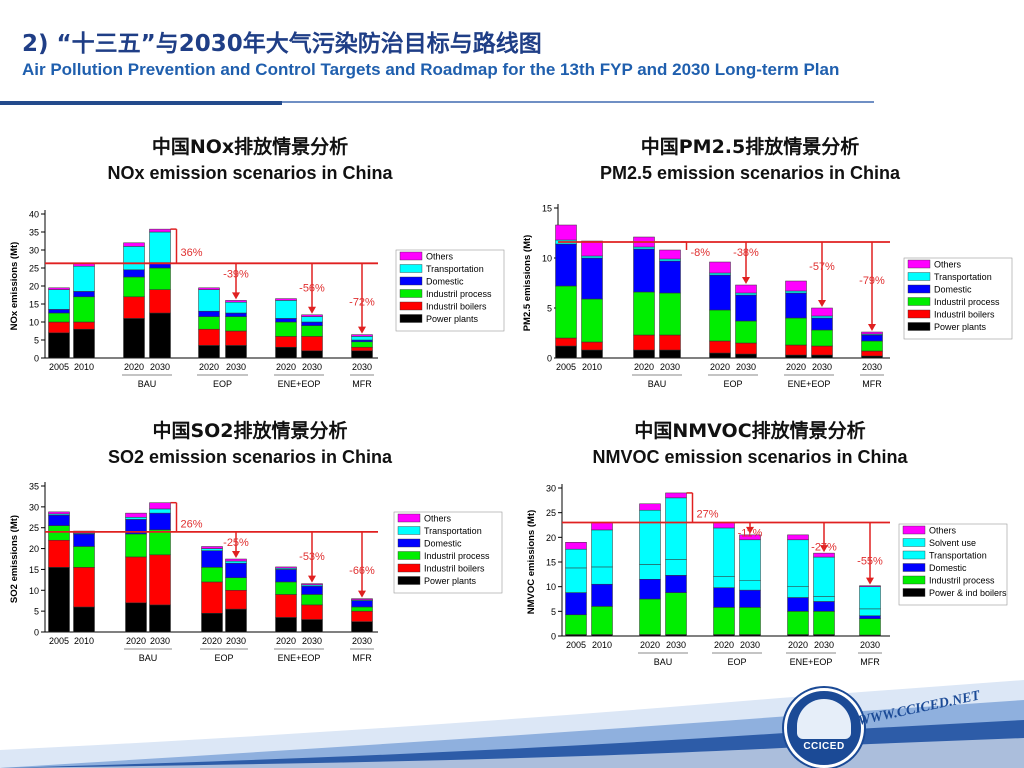  What do you see at coordinates (456, 307) in the screenshot?
I see `legend-label: Industril boilers` at bounding box center [456, 307].